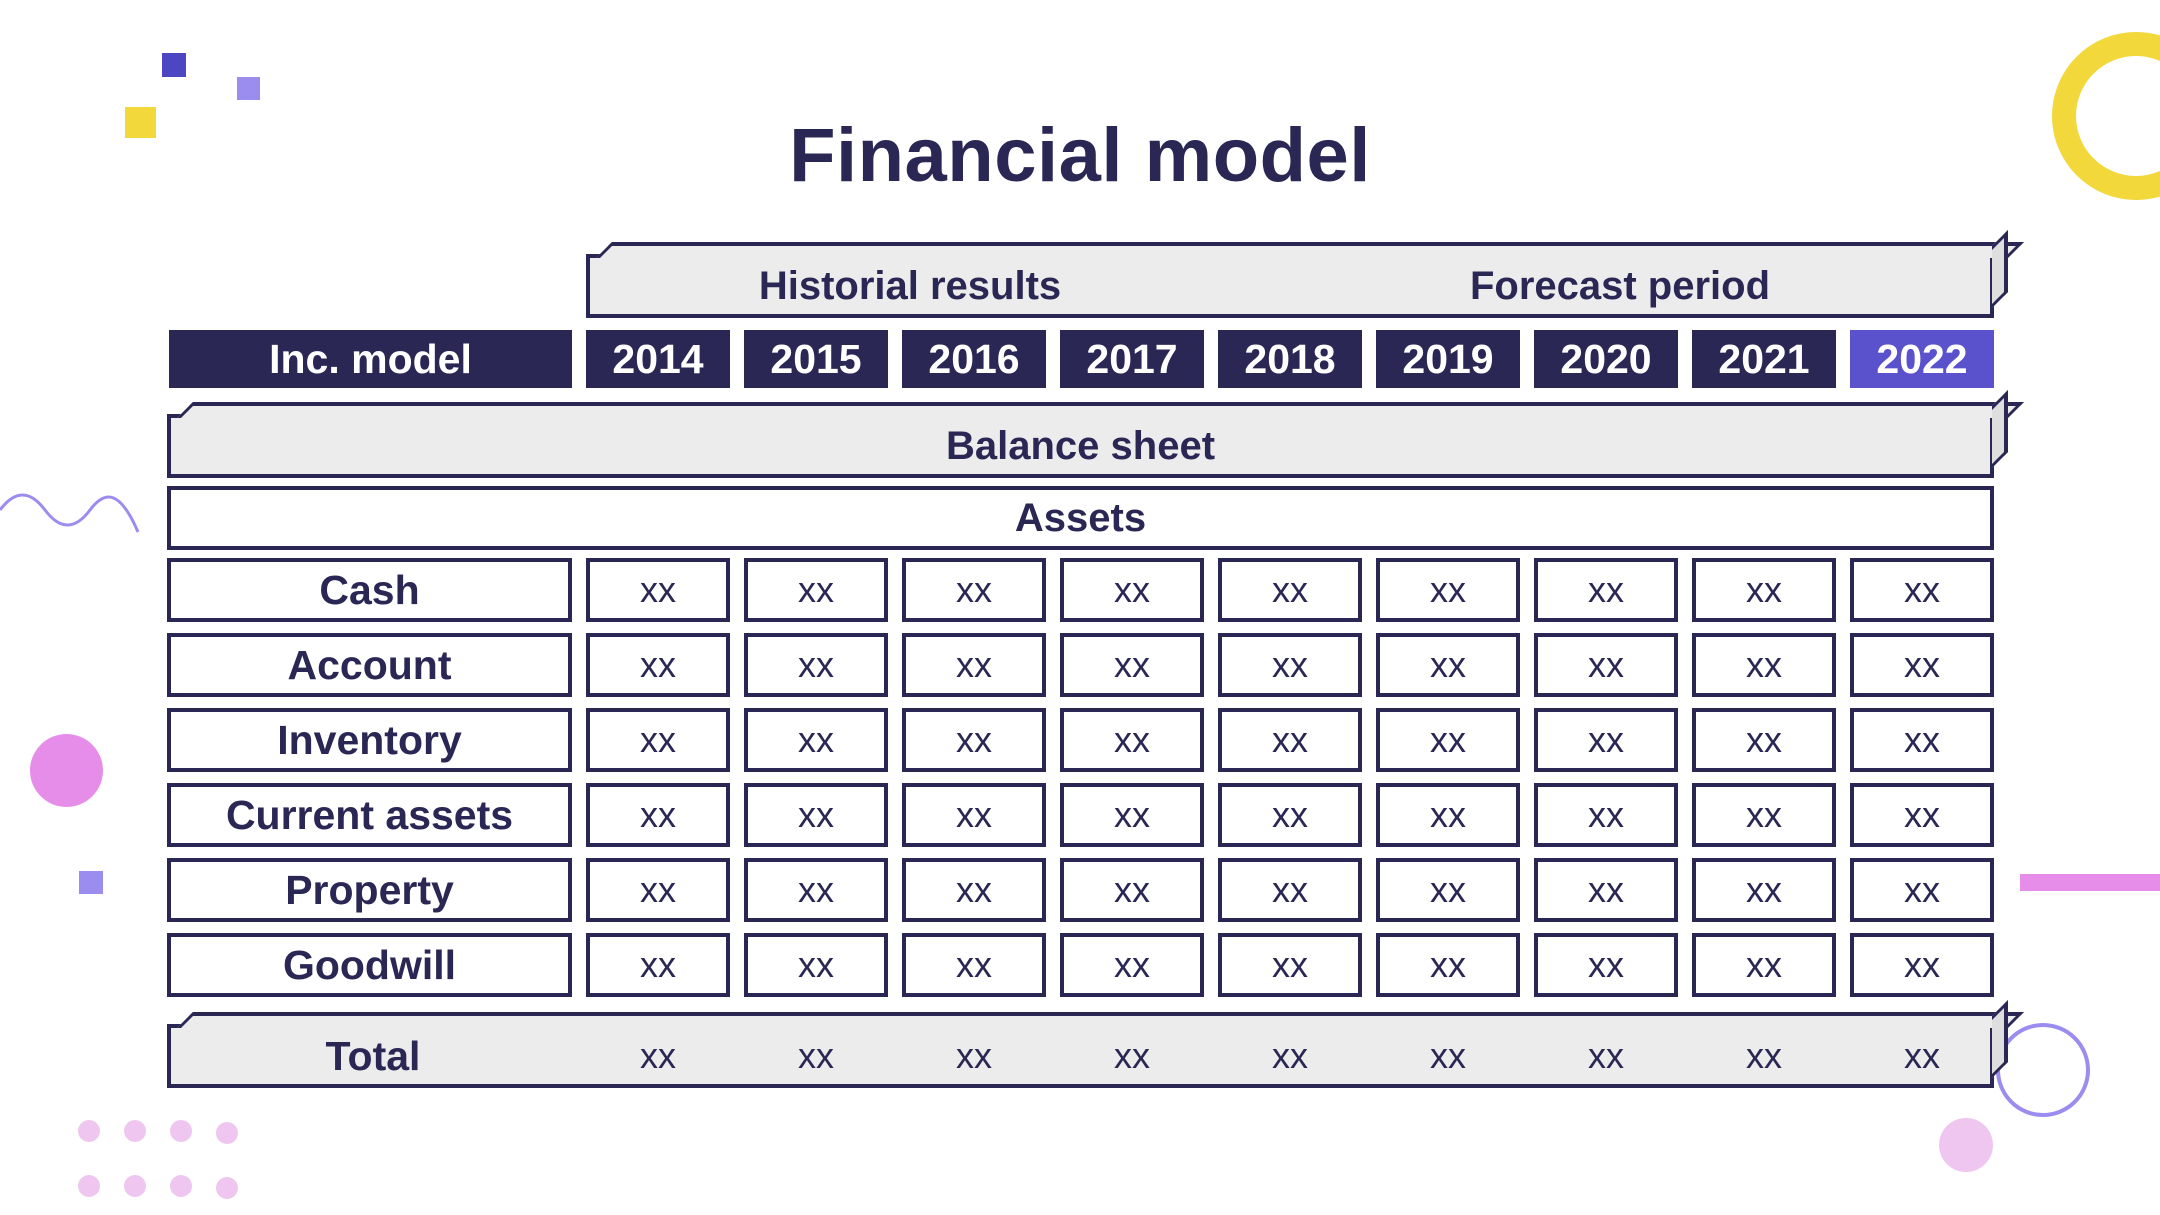 The width and height of the screenshot is (2160, 1215). I want to click on year-header-2020: 2020, so click(1606, 359).